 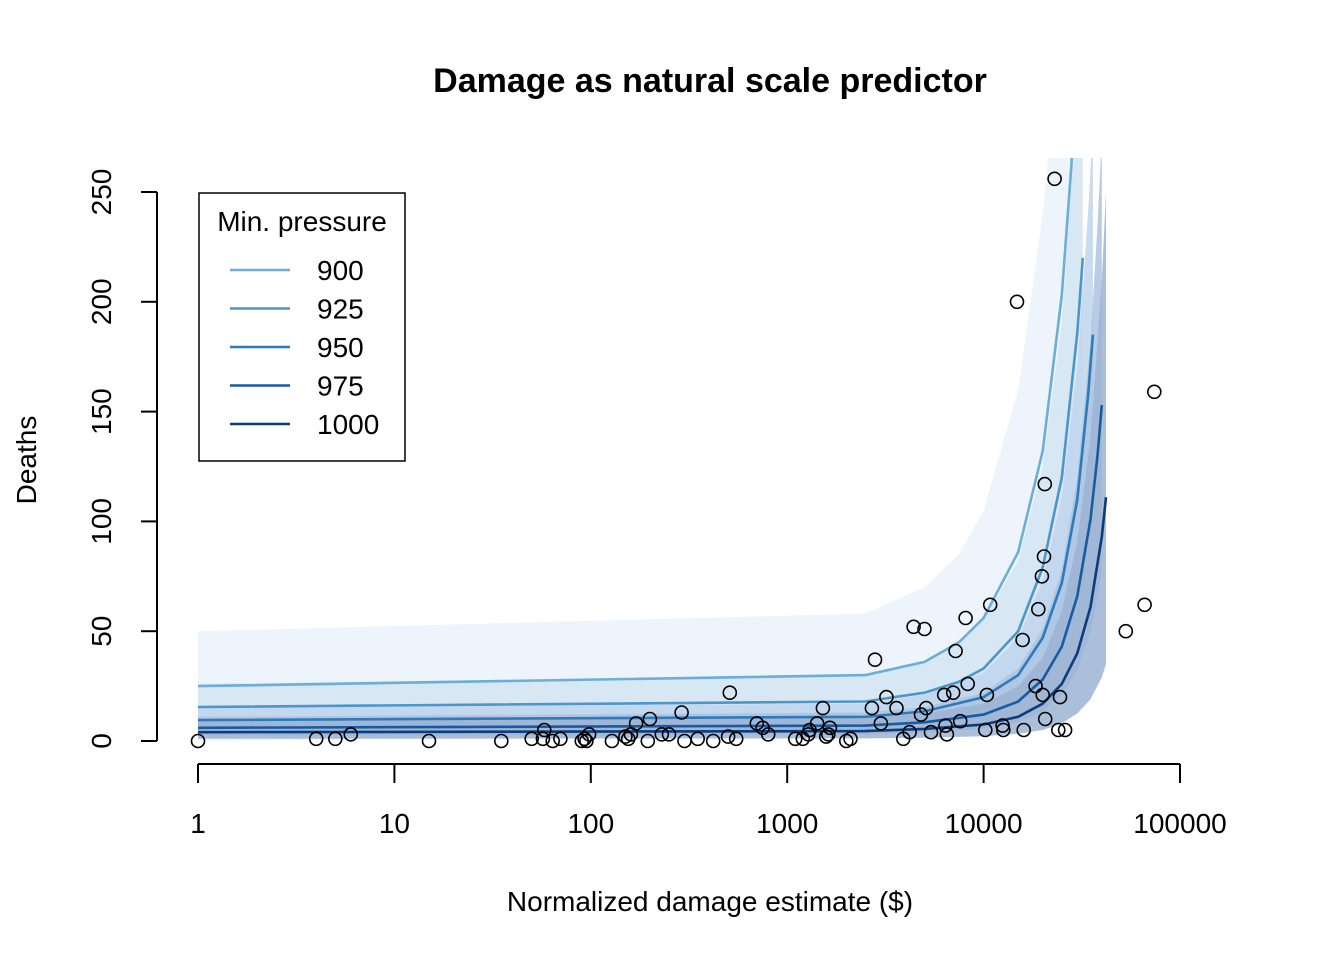 What do you see at coordinates (340, 386) in the screenshot?
I see `legend-label-975: 975` at bounding box center [340, 386].